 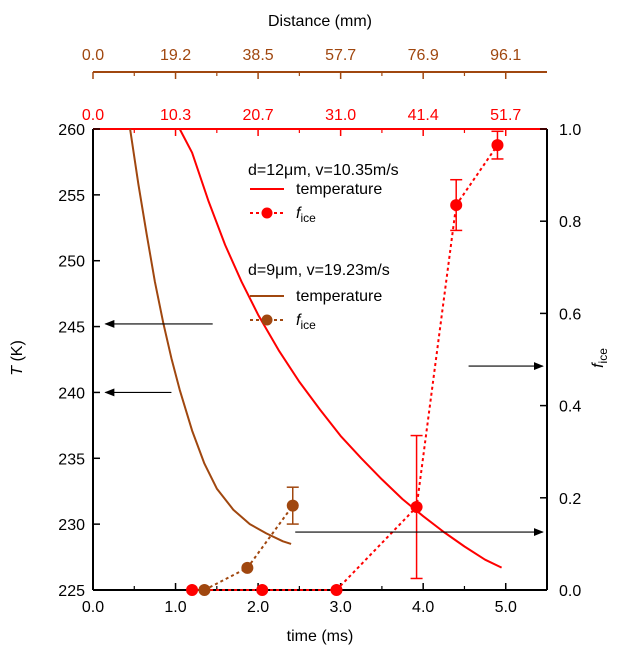 I want to click on y-left-axis-title-unit: (K), so click(x=17, y=353).